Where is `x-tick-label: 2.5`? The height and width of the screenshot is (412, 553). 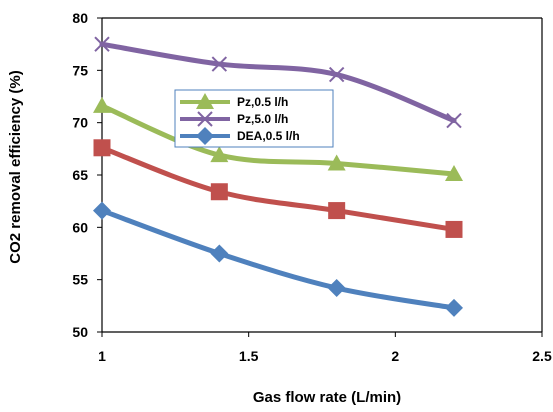 x-tick-label: 2.5 is located at coordinates (542, 356).